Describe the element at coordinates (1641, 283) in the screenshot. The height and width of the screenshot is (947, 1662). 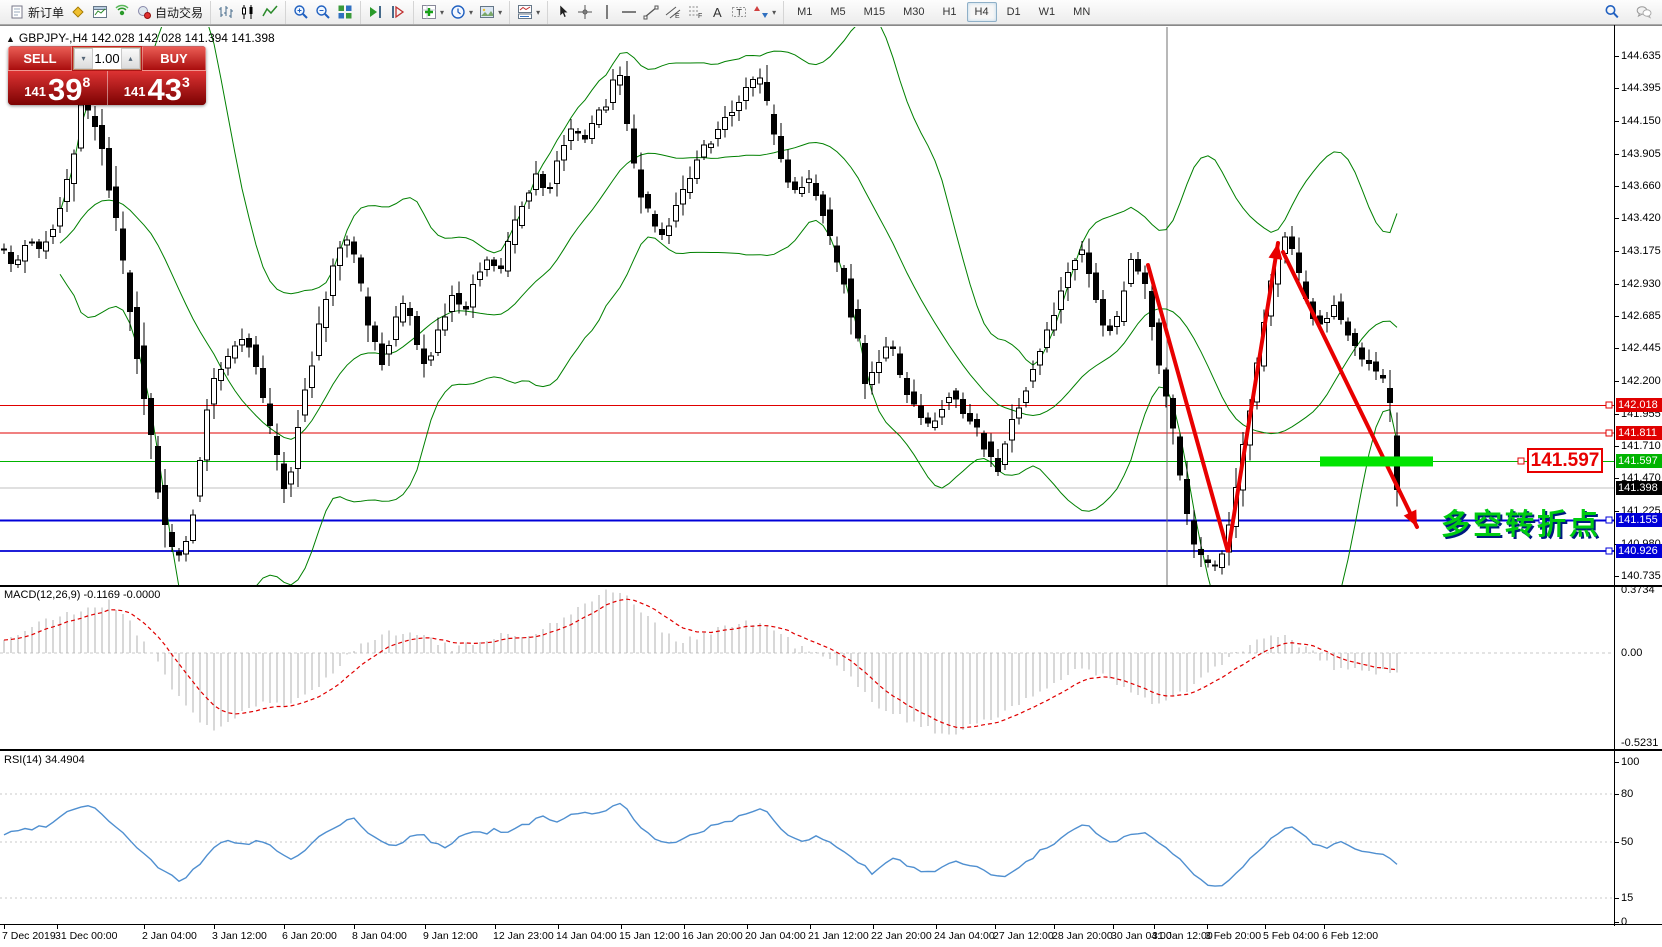
I see `price-tick-label: 142.930` at that location.